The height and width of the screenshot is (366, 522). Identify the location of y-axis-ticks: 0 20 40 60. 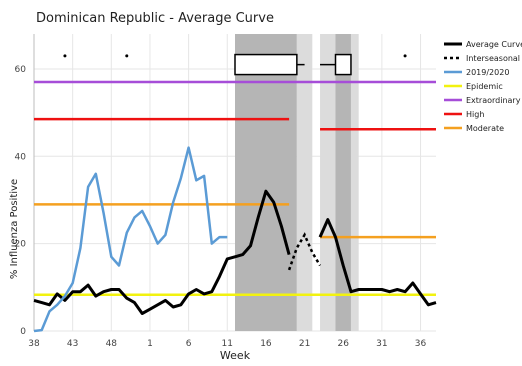
(21, 201).